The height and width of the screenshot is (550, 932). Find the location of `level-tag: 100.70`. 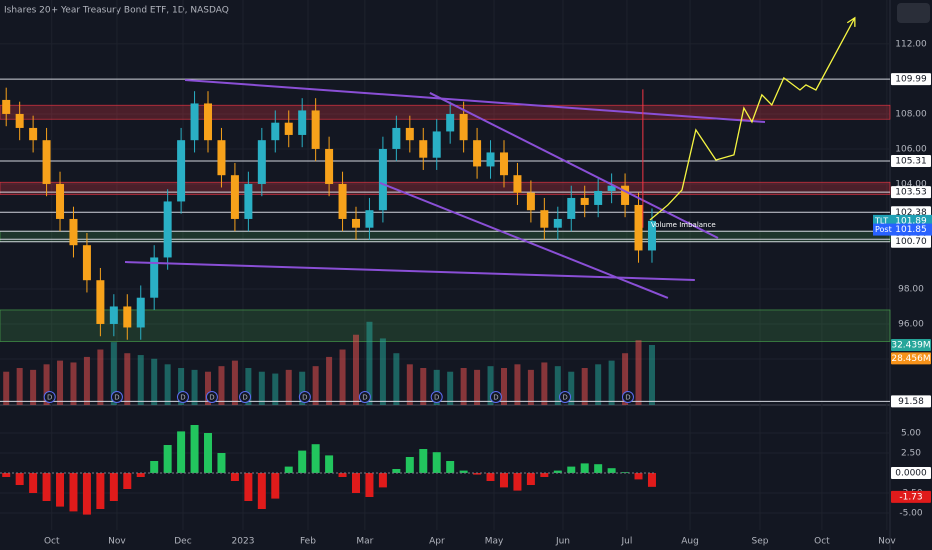

level-tag: 100.70 is located at coordinates (911, 241).